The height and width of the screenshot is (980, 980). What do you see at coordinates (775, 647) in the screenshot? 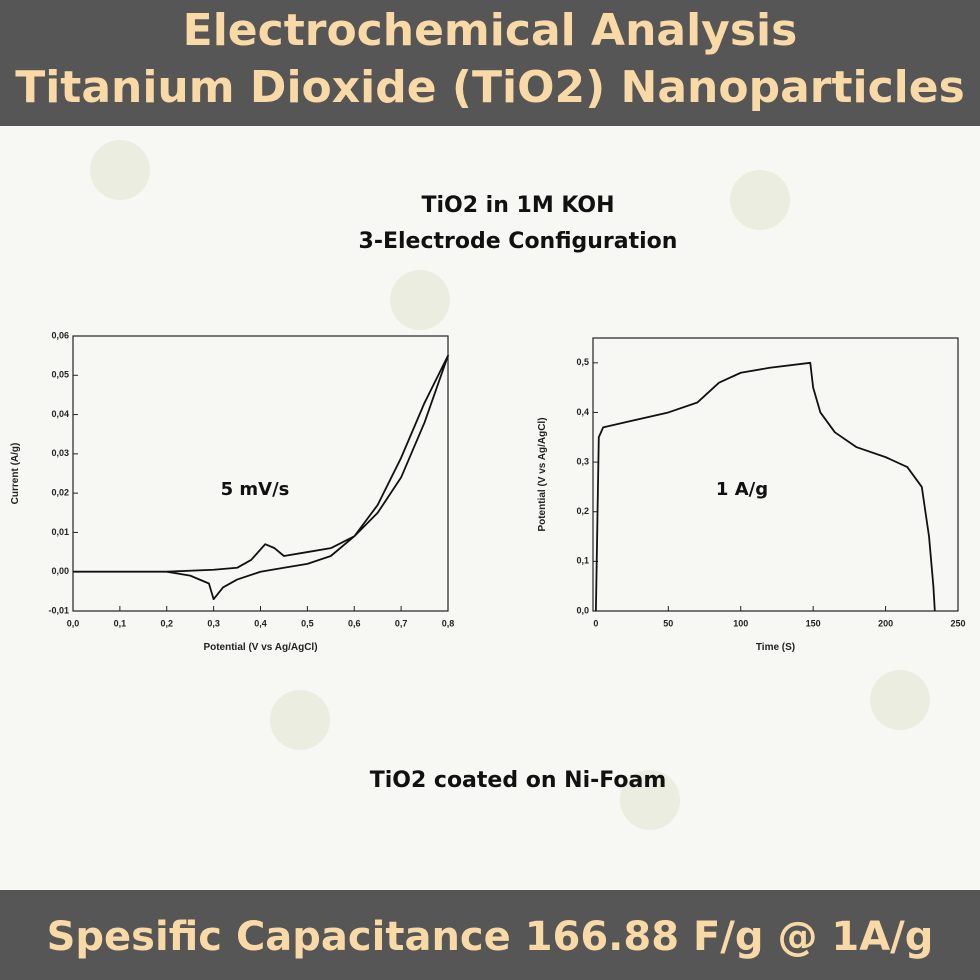
I see `x-axis-label: Time (S)` at bounding box center [775, 647].